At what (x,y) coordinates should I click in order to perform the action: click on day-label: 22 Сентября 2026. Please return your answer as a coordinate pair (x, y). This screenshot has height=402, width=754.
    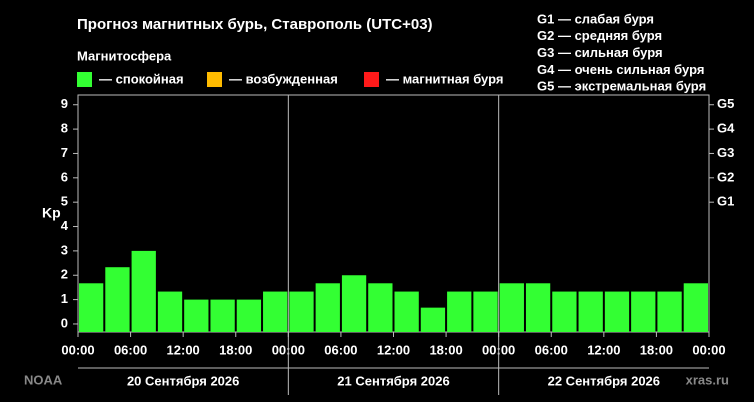
    Looking at the image, I should click on (604, 380).